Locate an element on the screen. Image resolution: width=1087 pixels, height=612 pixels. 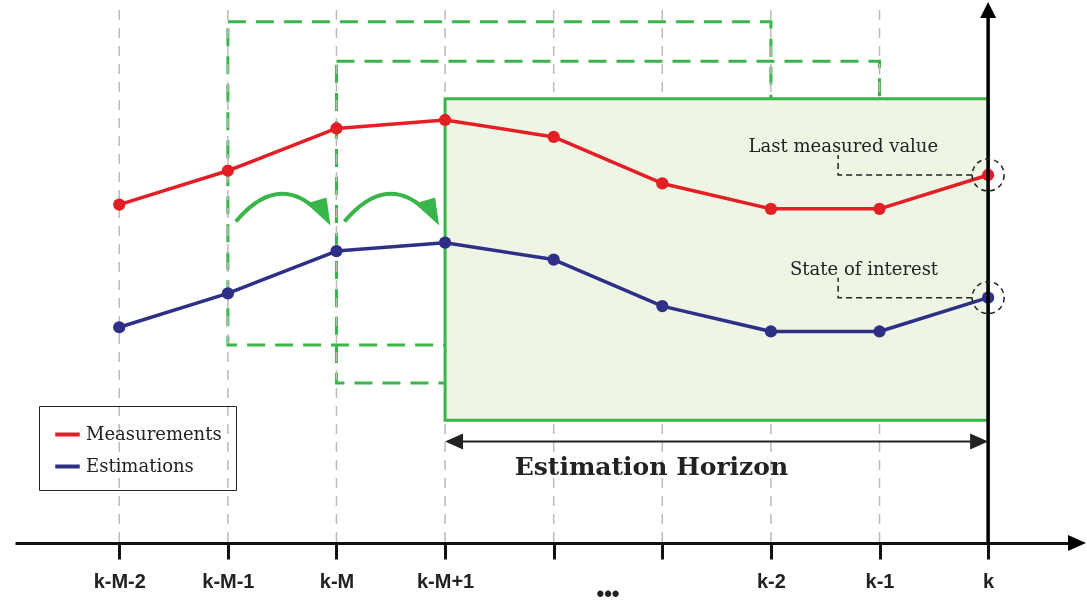
legend-label: Estimations is located at coordinates (140, 465).